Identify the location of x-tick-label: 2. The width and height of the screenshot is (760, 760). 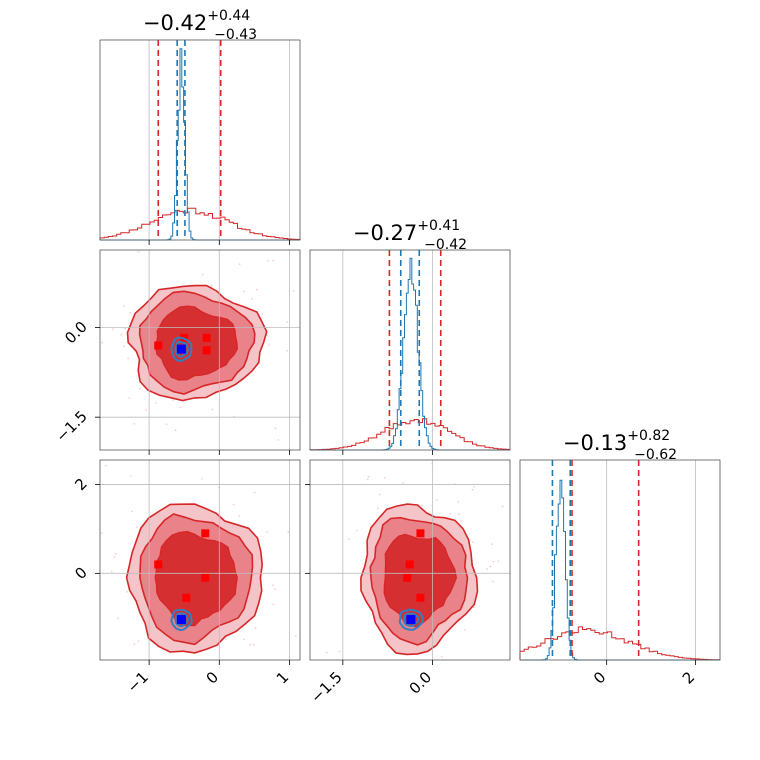
(688, 677).